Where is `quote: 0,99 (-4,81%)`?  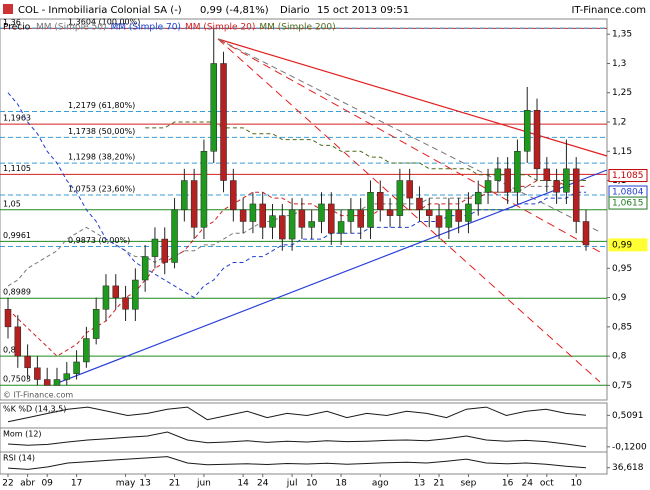 quote: 0,99 (-4,81%) is located at coordinates (234, 10).